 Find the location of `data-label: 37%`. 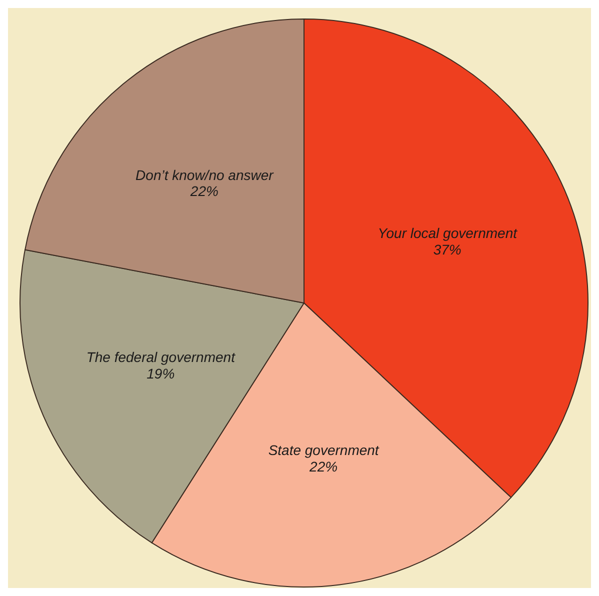

data-label: 37% is located at coordinates (447, 249).